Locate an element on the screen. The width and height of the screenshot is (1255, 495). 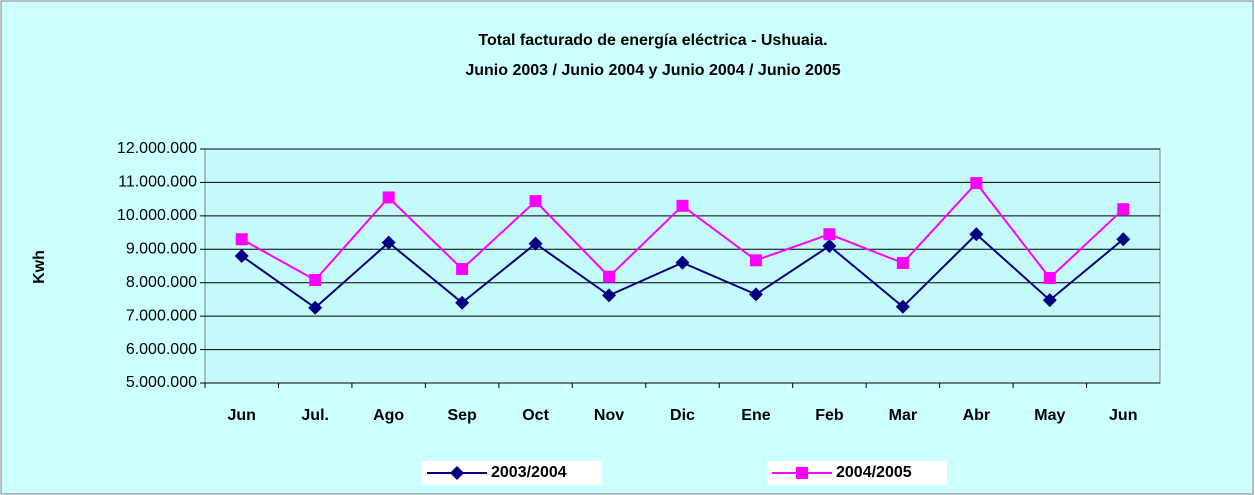
y-tick-label: 11.000.000 is located at coordinates (157, 182).